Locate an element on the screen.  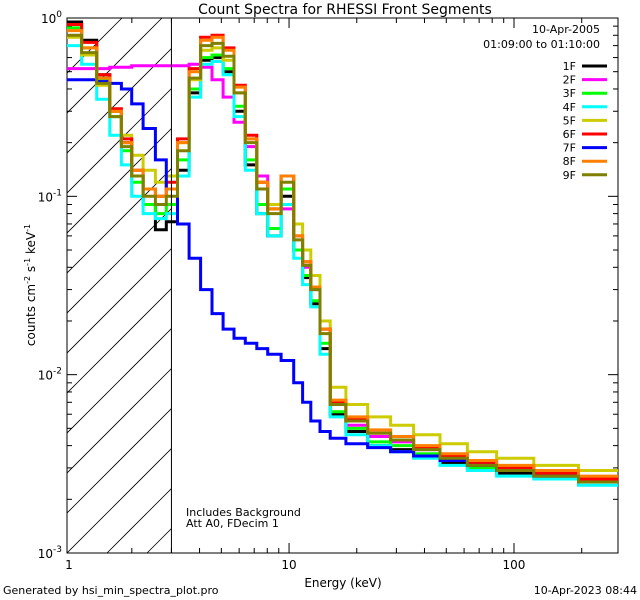
annotation-attenuator: Att A0, FDecim 1 is located at coordinates (232, 523).